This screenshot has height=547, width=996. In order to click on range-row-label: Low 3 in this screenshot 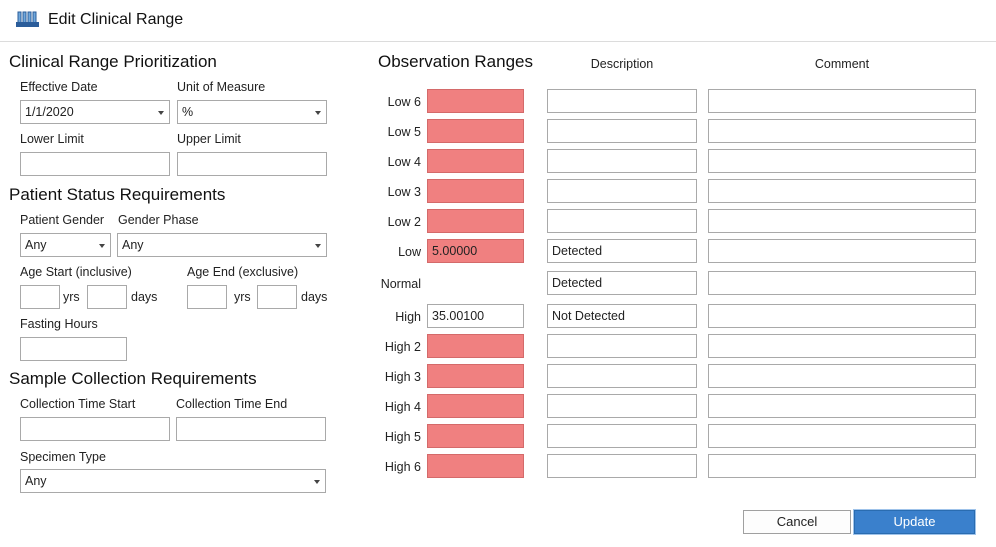, I will do `click(404, 192)`.